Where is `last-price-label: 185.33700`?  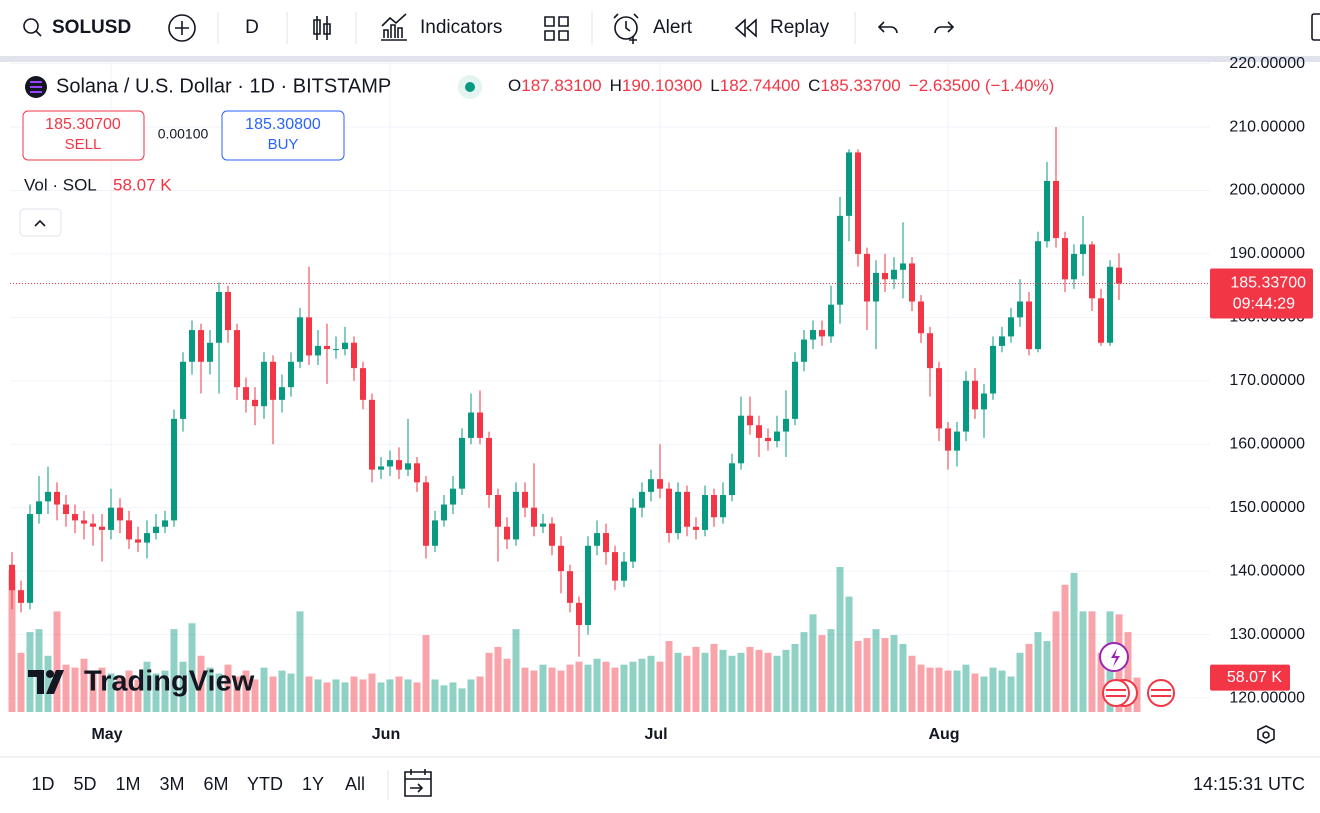
last-price-label: 185.33700 is located at coordinates (1268, 283).